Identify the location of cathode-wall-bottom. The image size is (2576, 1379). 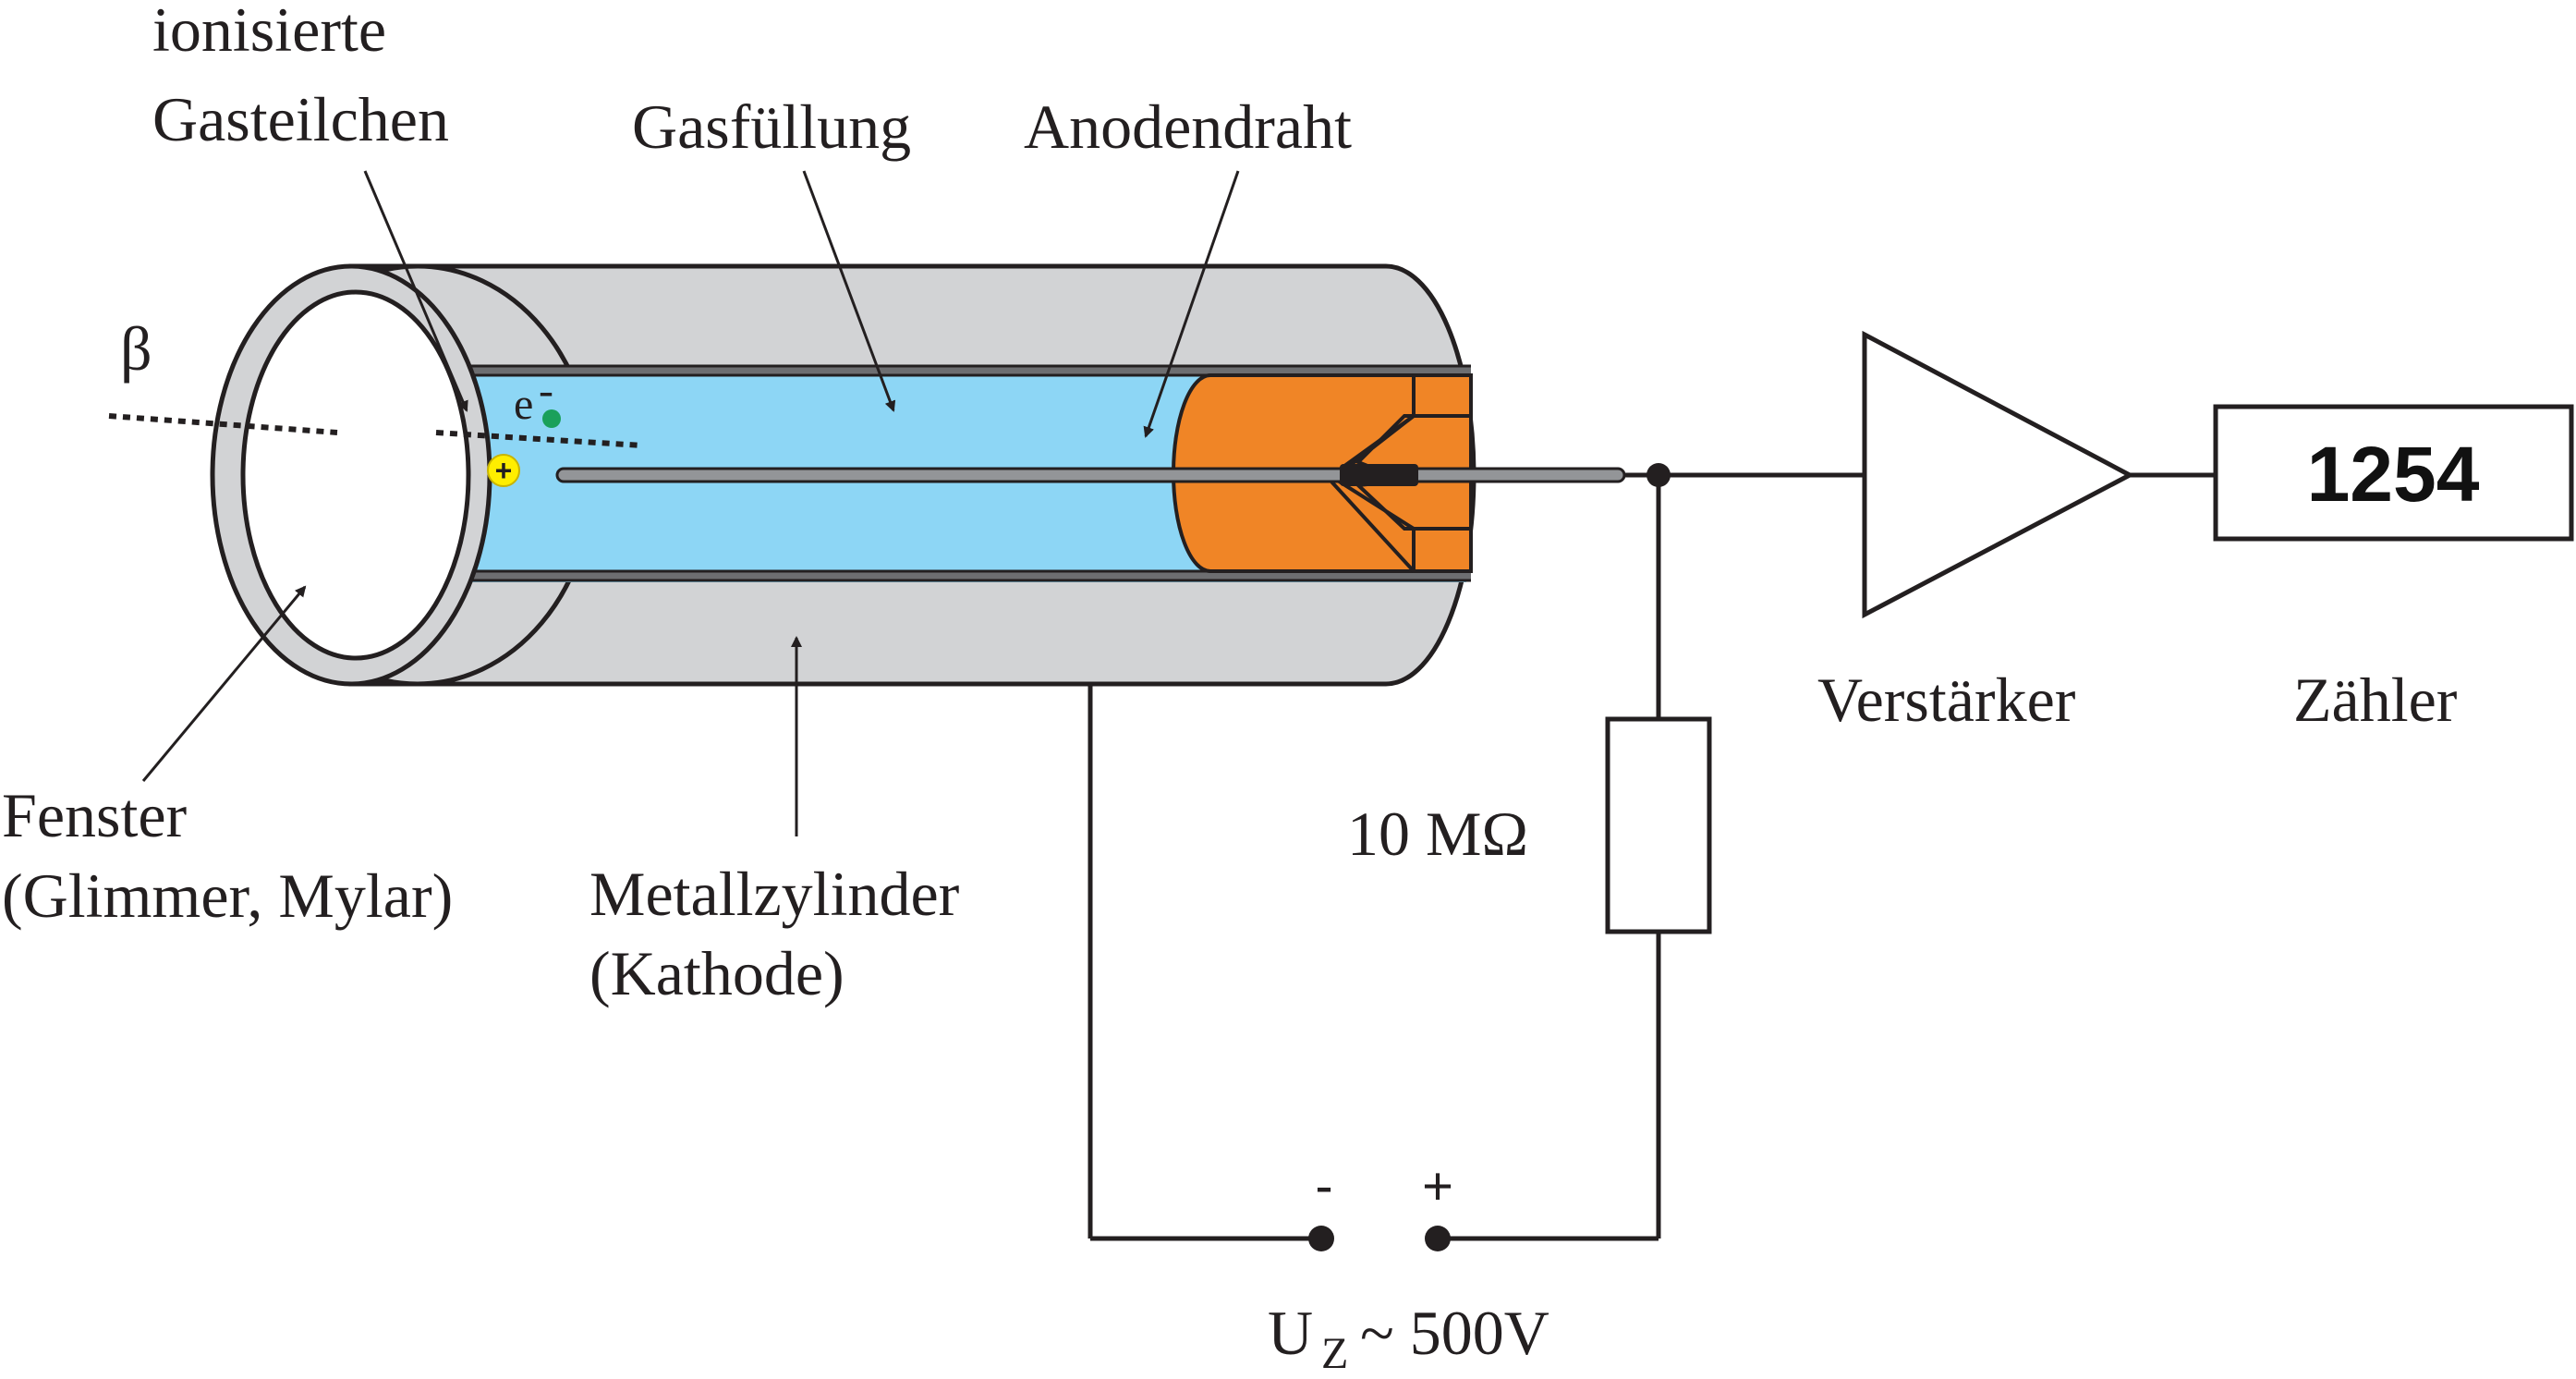
(949, 575).